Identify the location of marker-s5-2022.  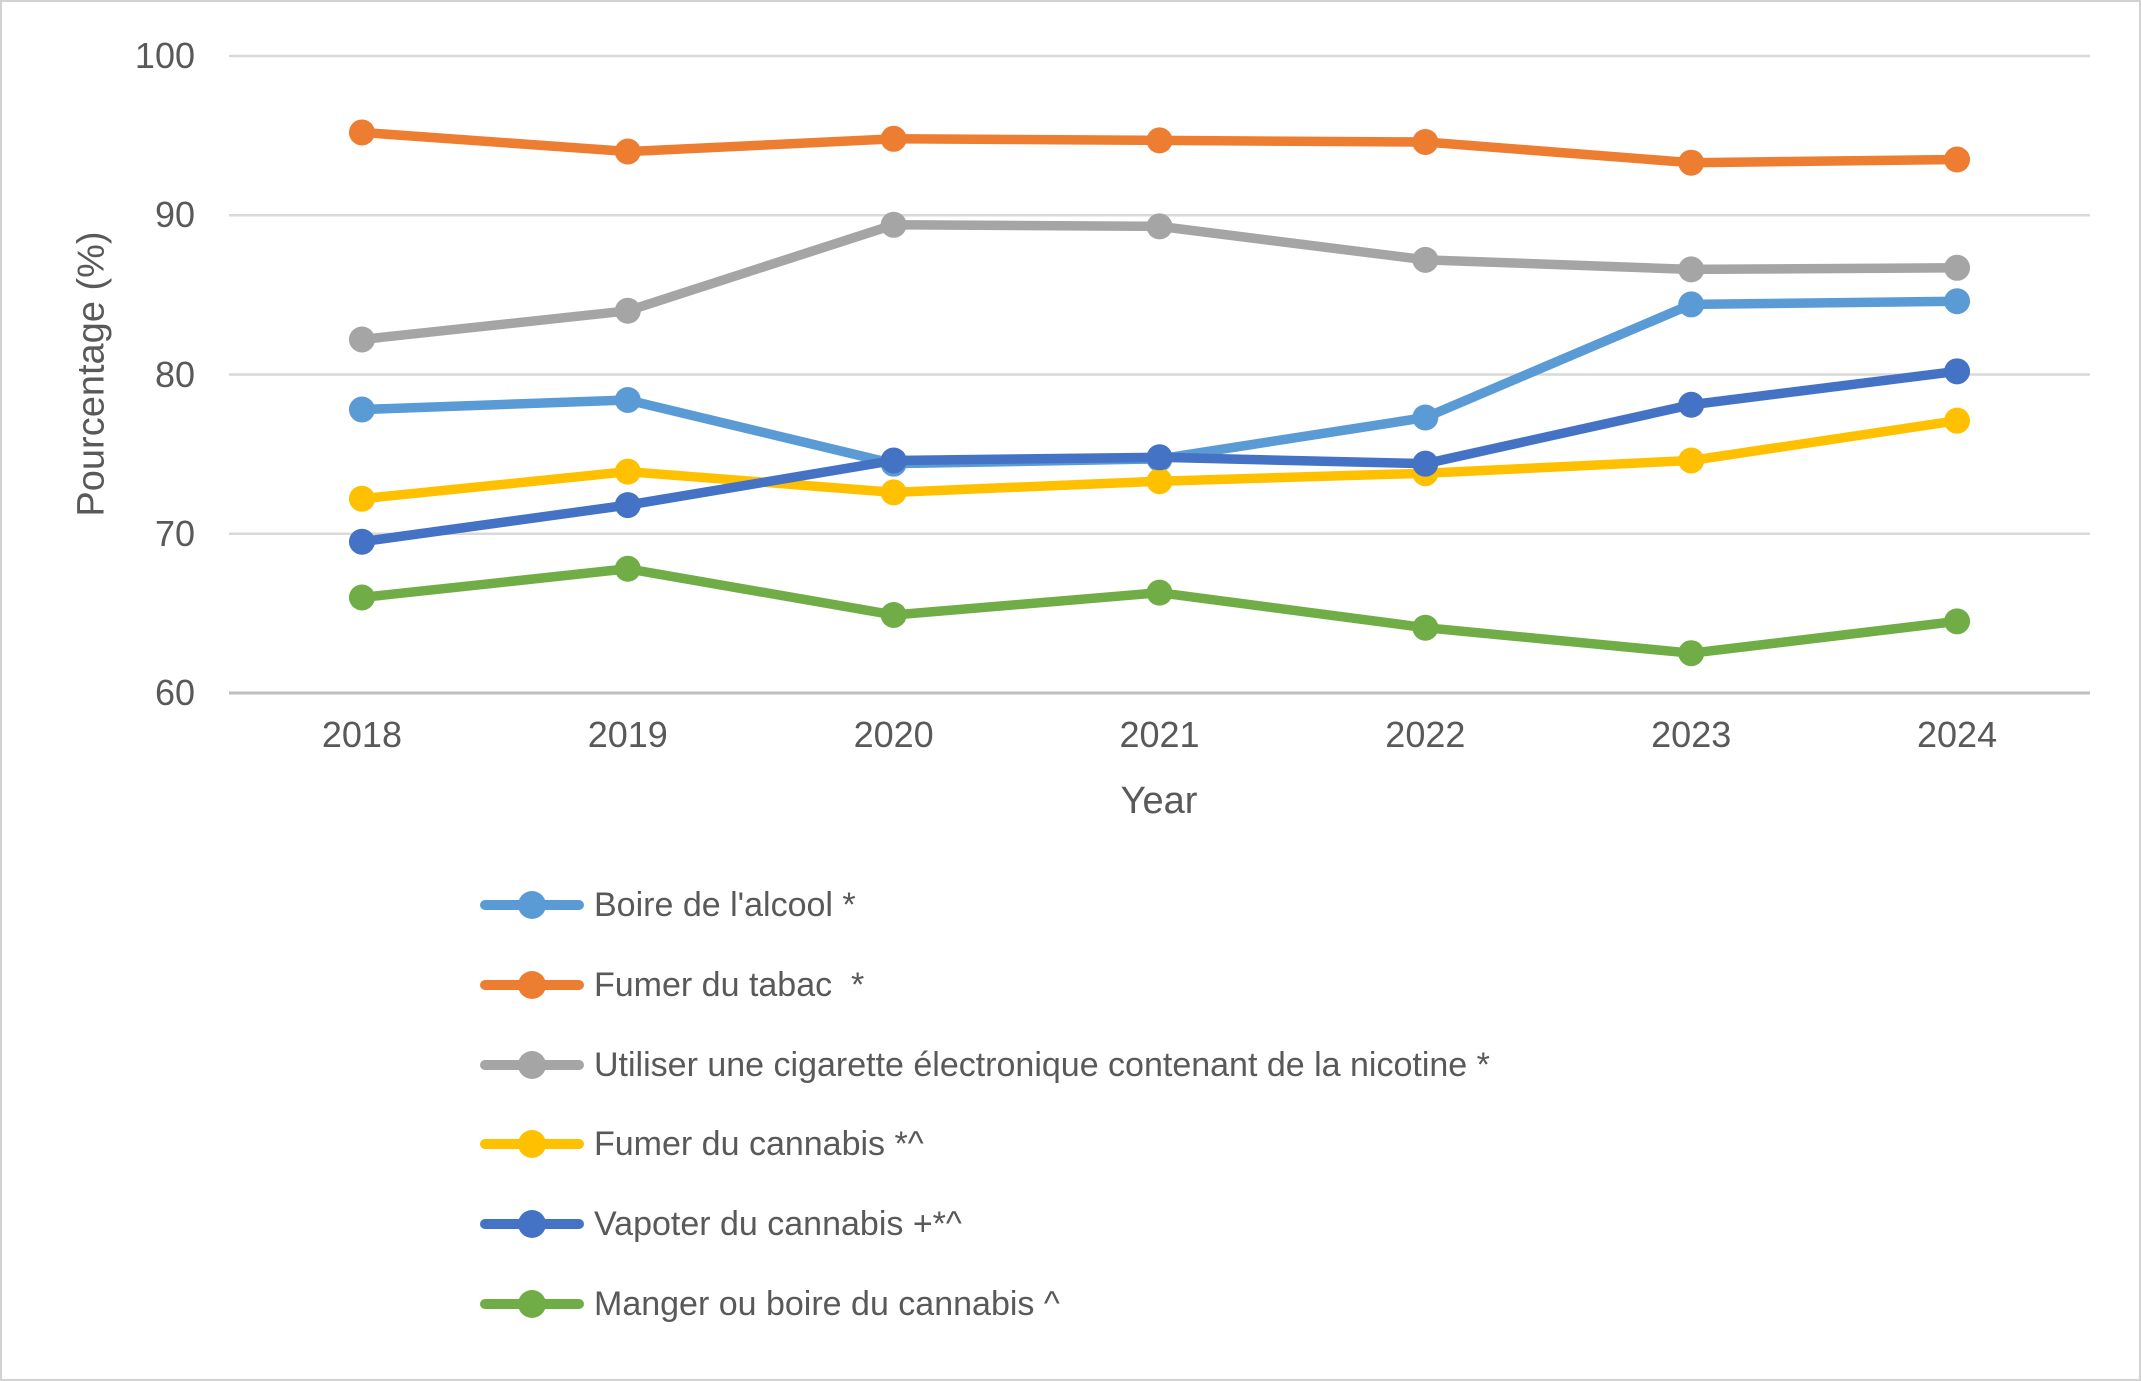
(1425, 463).